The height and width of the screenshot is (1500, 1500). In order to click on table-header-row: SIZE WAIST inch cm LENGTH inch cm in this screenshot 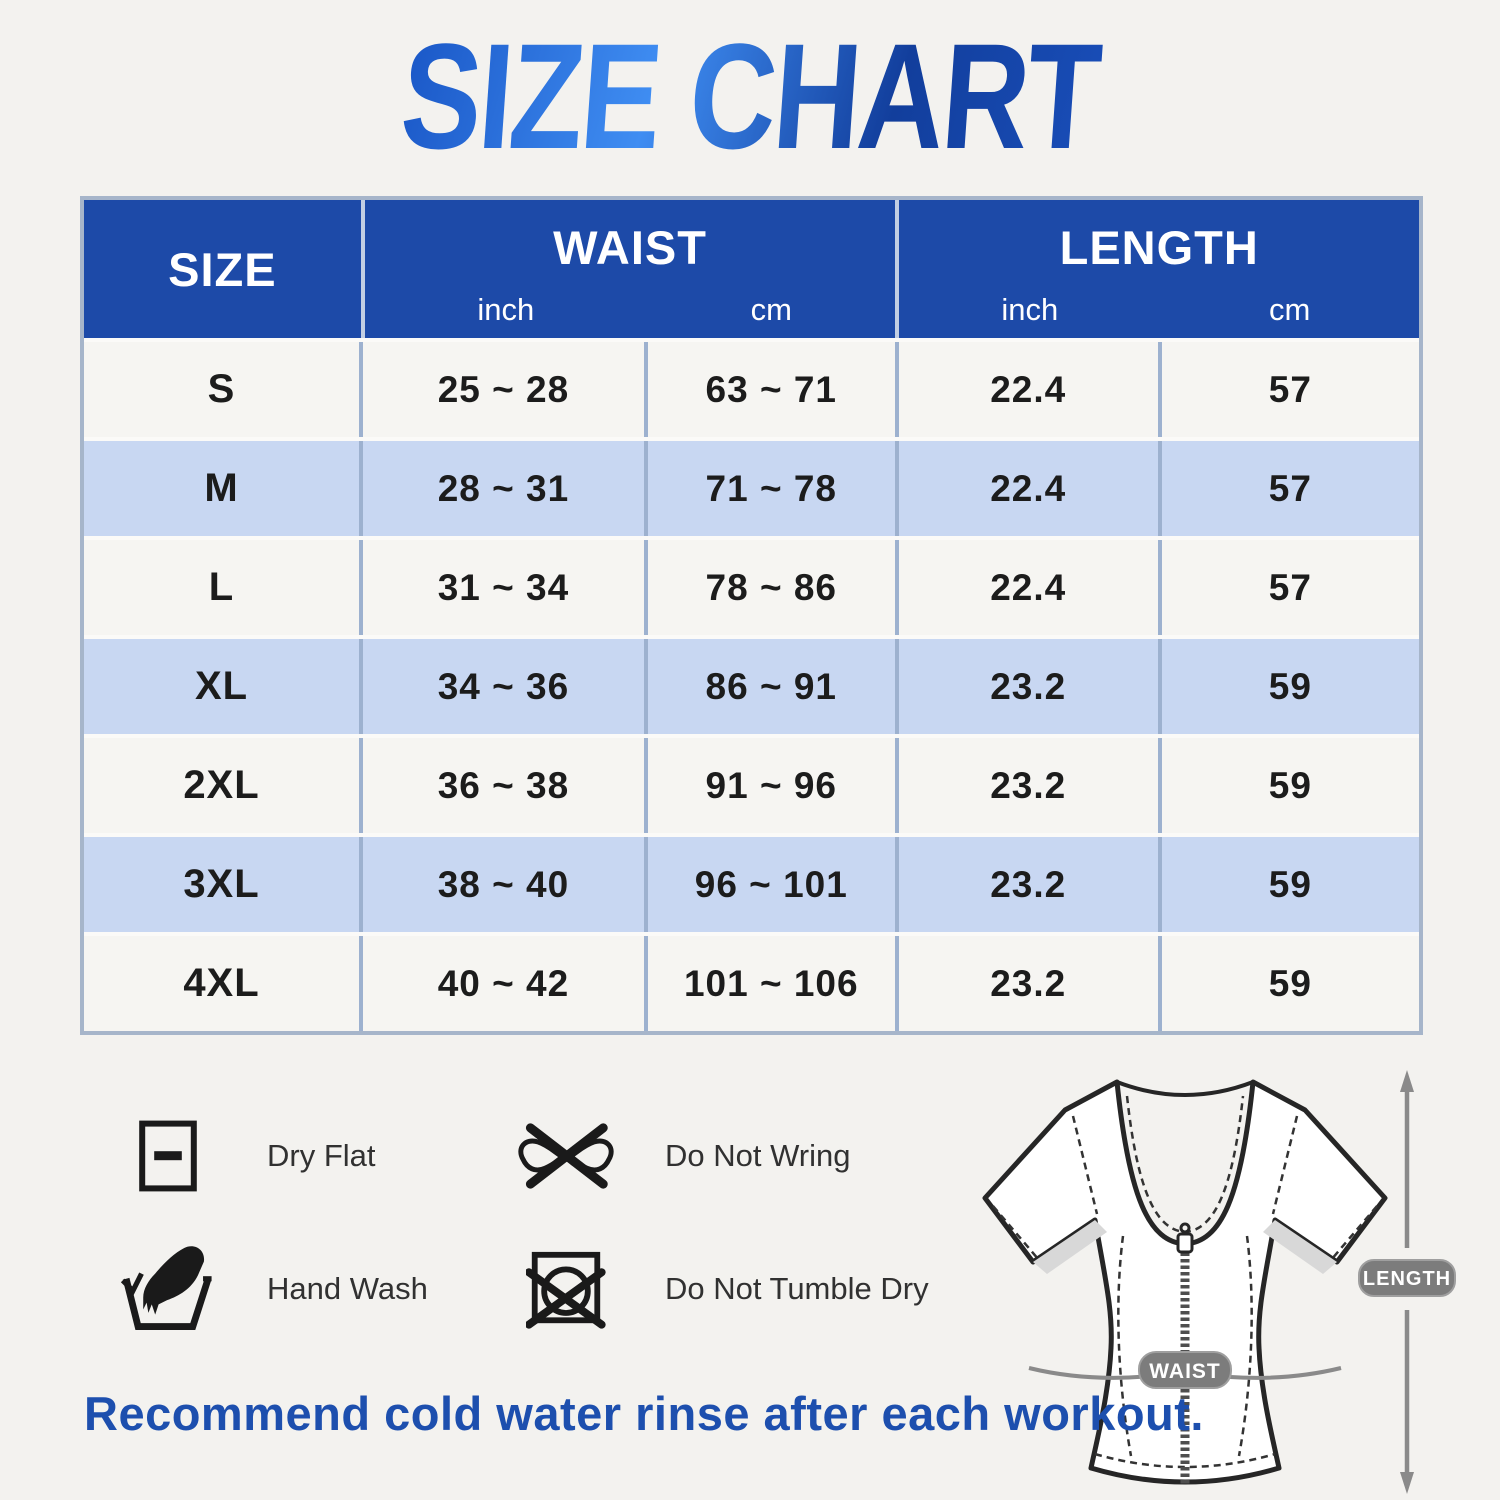, I will do `click(751, 269)`.